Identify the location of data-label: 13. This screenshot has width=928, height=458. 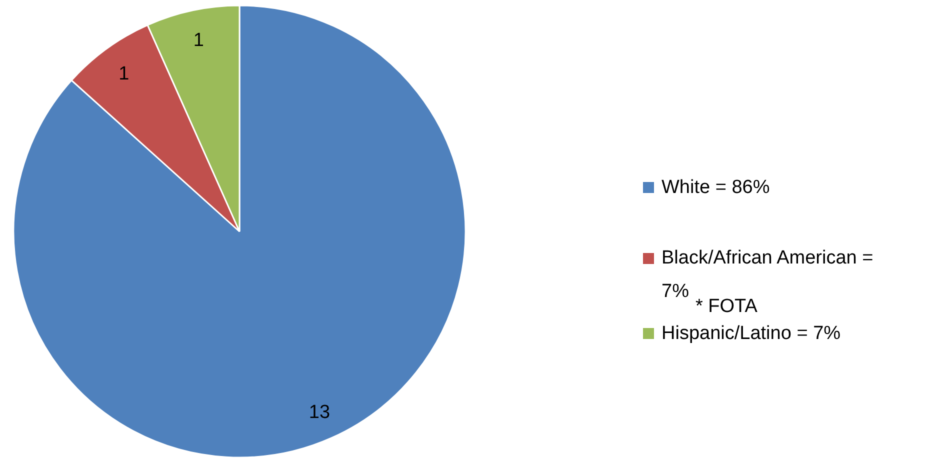
(319, 413).